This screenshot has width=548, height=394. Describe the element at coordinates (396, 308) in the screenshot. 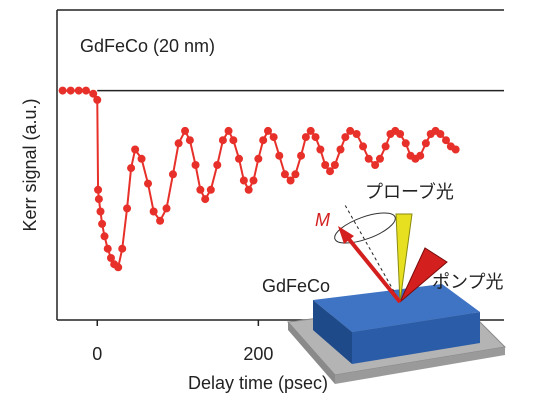

I see `film-top` at that location.